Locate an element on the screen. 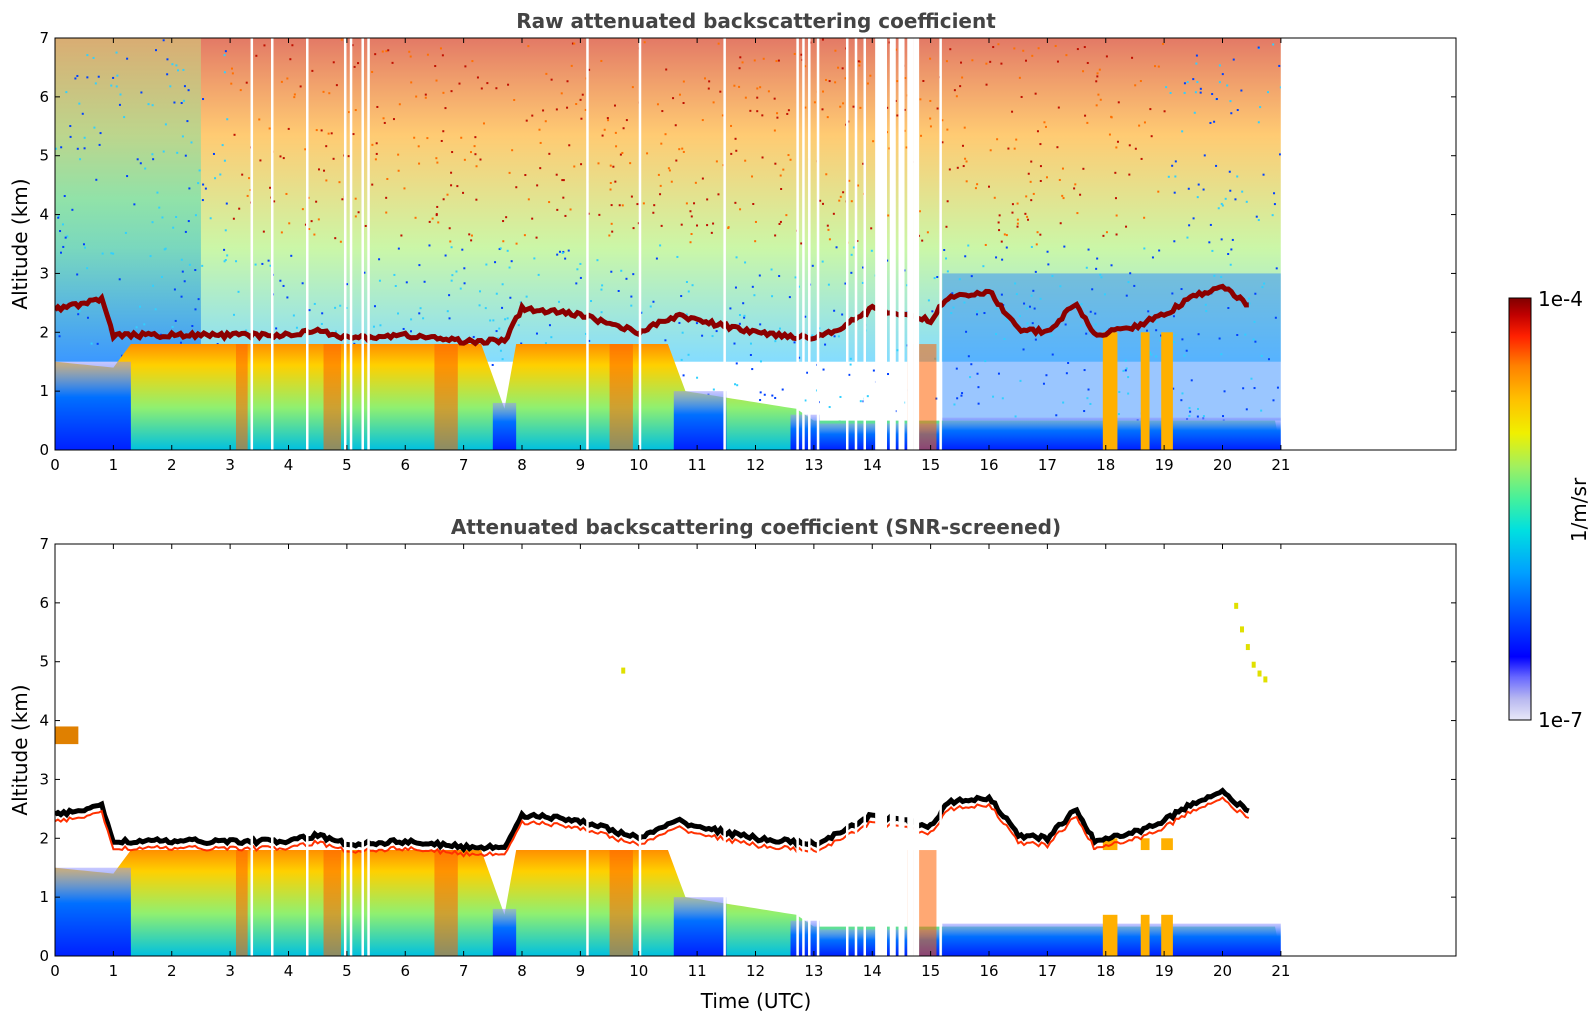  x-tick-label: 8 is located at coordinates (522, 971).